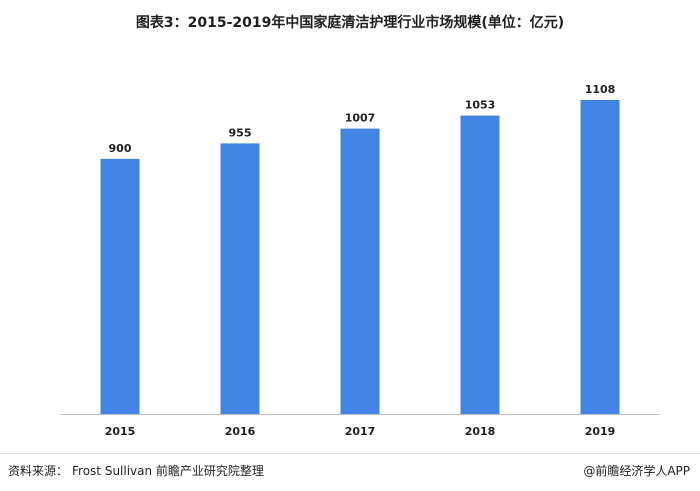 This screenshot has width=700, height=491. What do you see at coordinates (480, 105) in the screenshot?
I see `data-label-2018: 1053` at bounding box center [480, 105].